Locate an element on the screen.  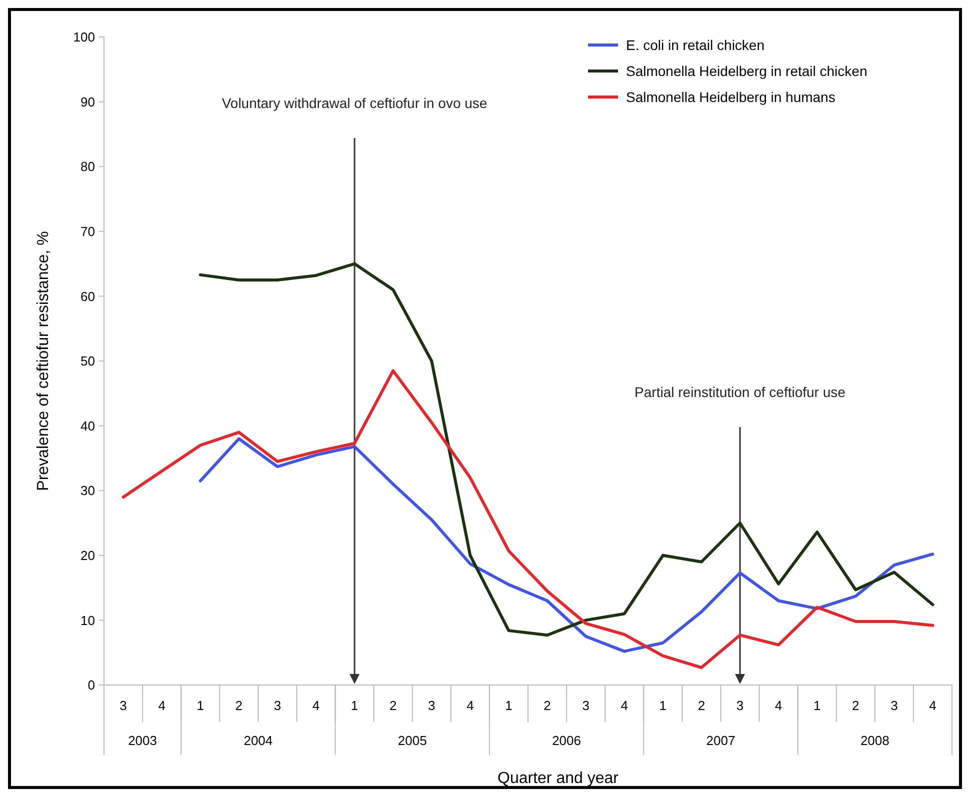
text: 2004 is located at coordinates (258, 740).